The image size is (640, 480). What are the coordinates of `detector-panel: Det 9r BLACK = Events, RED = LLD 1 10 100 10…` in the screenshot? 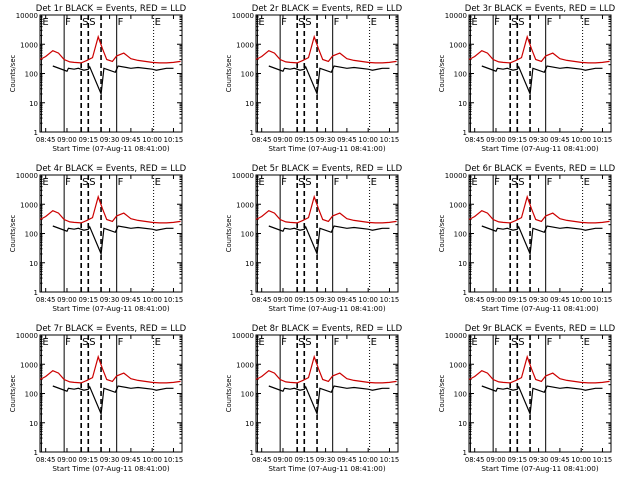 It's located at (527, 398).